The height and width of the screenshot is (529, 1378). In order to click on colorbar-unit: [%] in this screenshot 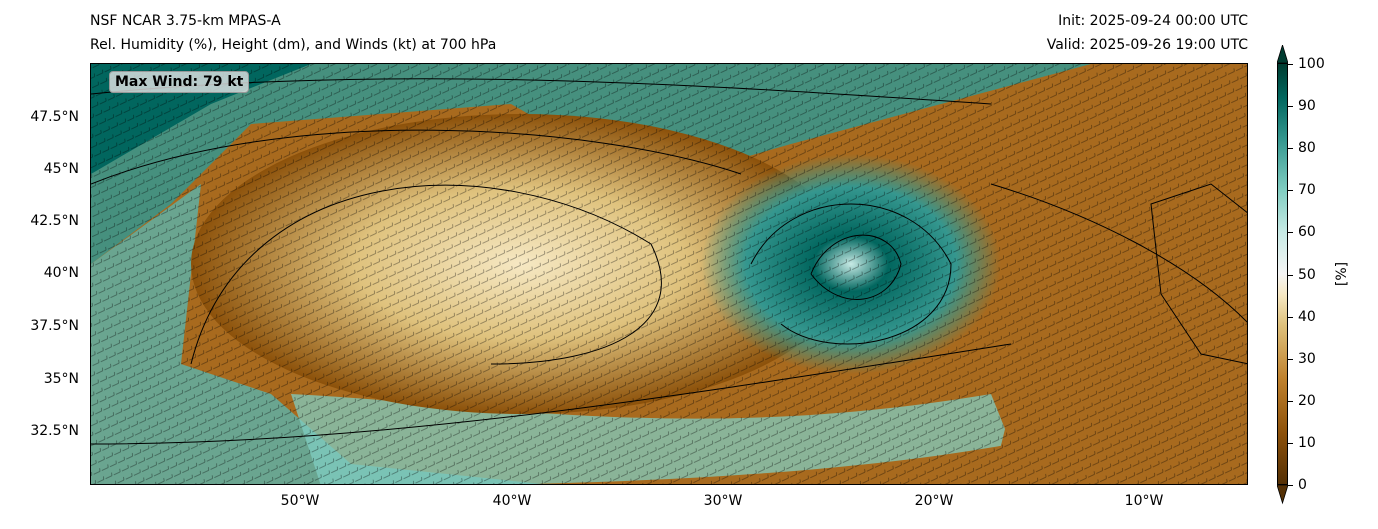, I will do `click(1342, 274)`.